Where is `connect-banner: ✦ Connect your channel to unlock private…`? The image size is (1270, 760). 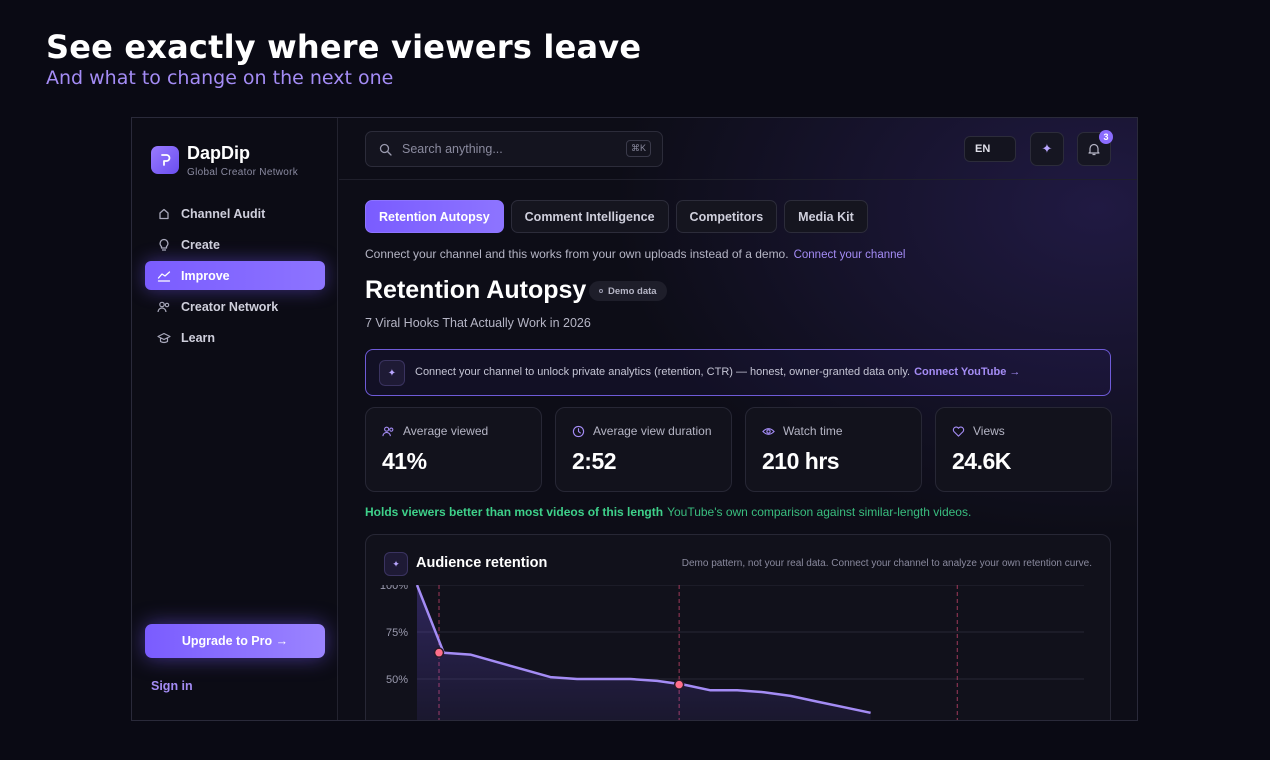 connect-banner: ✦ Connect your channel to unlock private… is located at coordinates (738, 372).